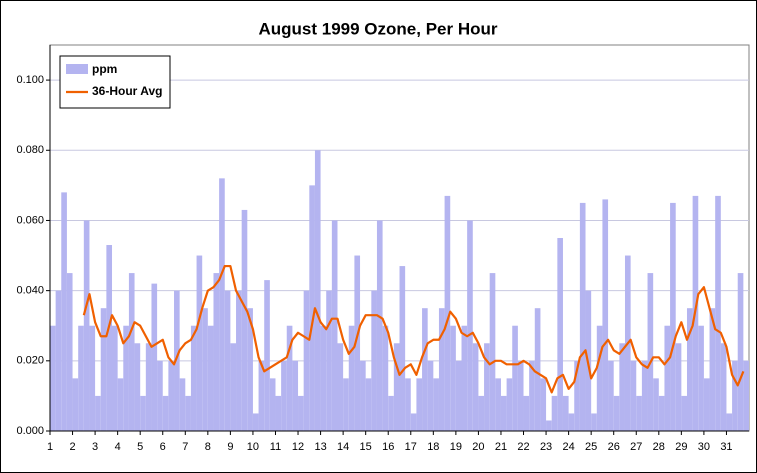 This screenshot has height=473, width=757. Describe the element at coordinates (163, 447) in the screenshot. I see `x-tick-label: 6` at that location.